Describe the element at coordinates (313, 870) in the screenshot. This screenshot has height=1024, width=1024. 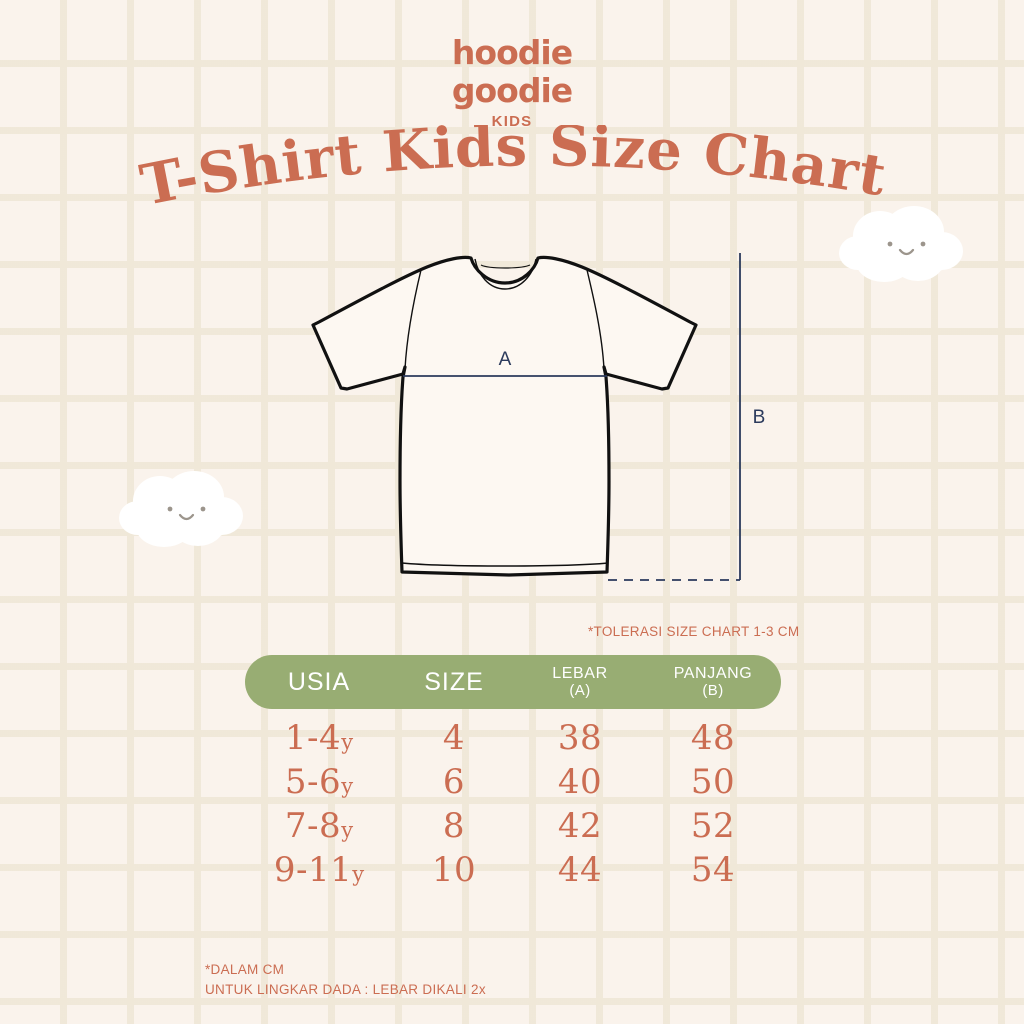
I see `cell-usia-value: 9-11` at that location.